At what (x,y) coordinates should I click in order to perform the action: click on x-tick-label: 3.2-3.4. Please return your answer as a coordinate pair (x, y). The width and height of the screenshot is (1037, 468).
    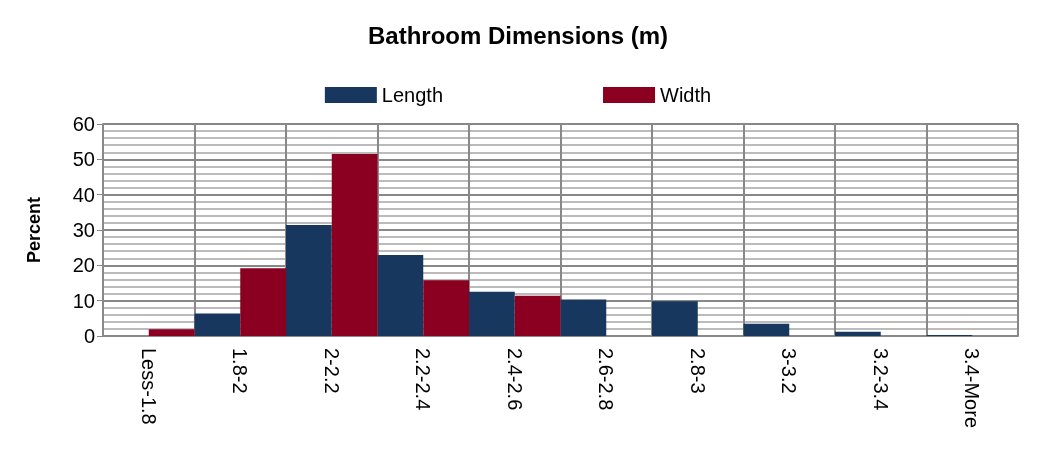
    Looking at the image, I should click on (880, 379).